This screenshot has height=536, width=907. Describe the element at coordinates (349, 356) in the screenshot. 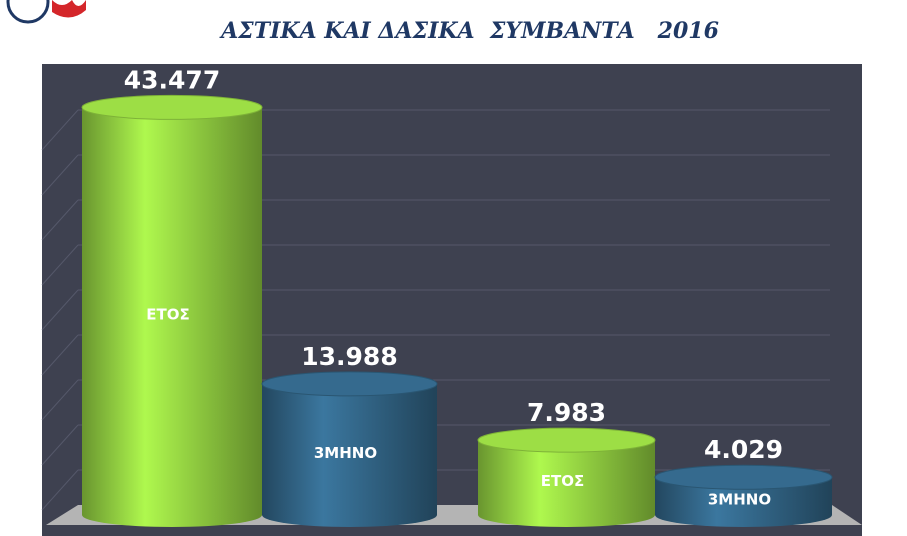

I see `value-label: 13.988` at that location.